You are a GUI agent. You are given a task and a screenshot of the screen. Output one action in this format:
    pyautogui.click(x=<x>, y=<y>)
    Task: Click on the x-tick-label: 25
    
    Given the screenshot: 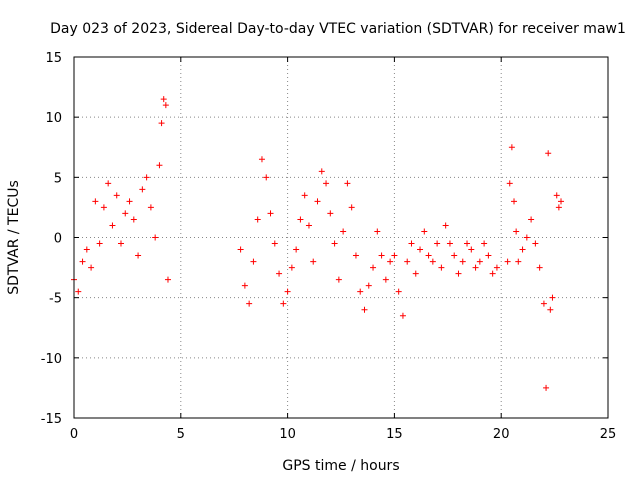 What is the action you would take?
    pyautogui.click(x=608, y=434)
    